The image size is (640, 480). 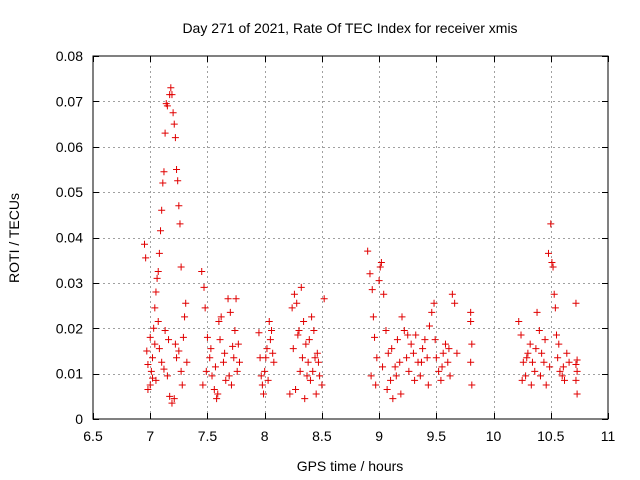 I want to click on y-tick-label: 0.02, so click(x=69, y=328).